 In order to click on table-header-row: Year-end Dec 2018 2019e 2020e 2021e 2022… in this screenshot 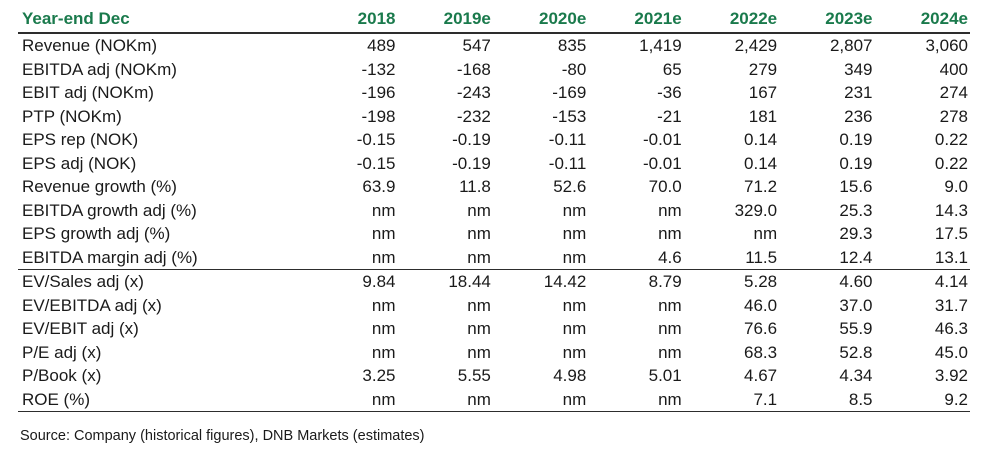, I will do `click(494, 20)`.